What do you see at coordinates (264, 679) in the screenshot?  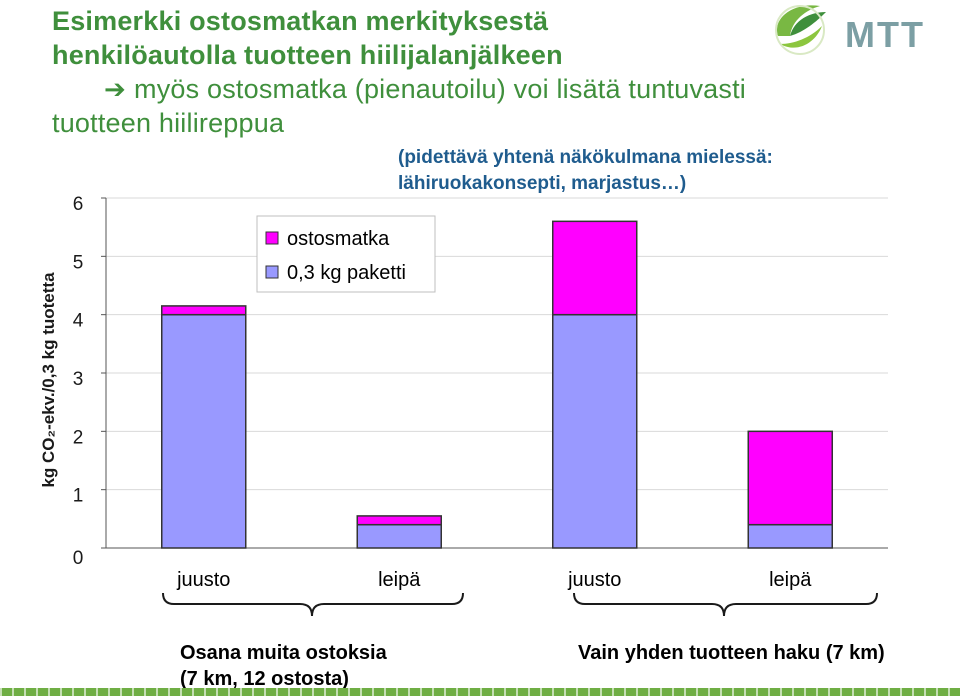 I see `left-caption-line-2: (7 km, 12 ostosta)` at bounding box center [264, 679].